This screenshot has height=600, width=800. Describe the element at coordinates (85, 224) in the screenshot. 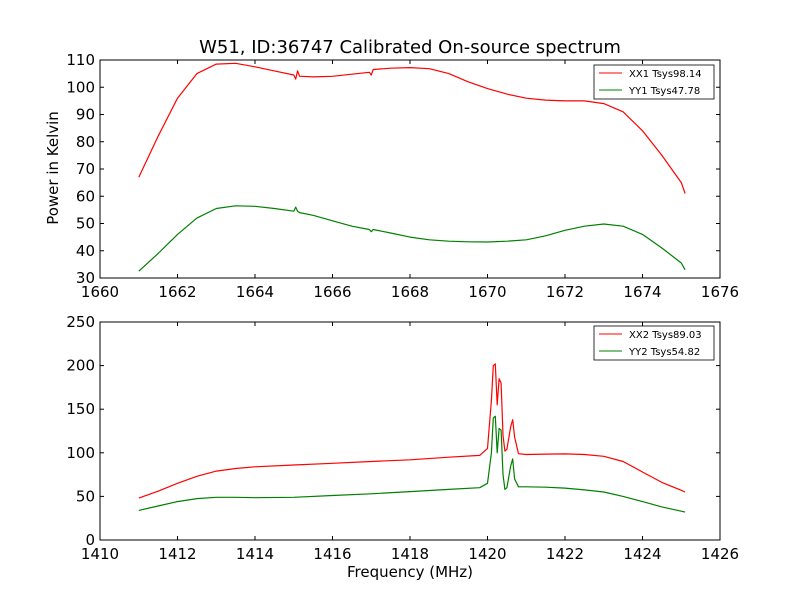

I see `top-ytick-label: 50` at that location.